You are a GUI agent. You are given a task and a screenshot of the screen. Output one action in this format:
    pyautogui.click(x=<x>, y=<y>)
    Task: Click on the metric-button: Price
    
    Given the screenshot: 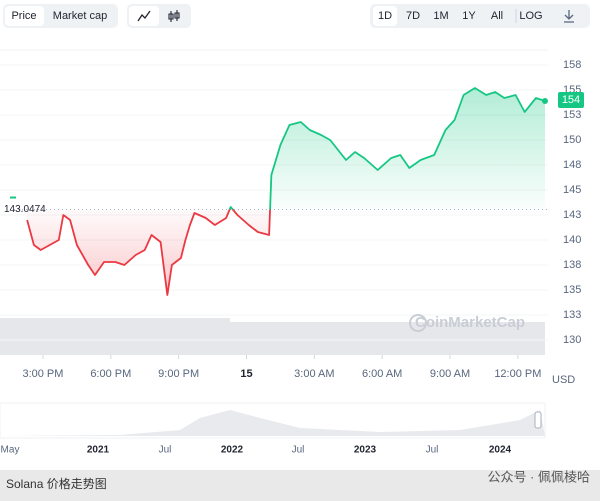 What is the action you would take?
    pyautogui.click(x=23, y=16)
    